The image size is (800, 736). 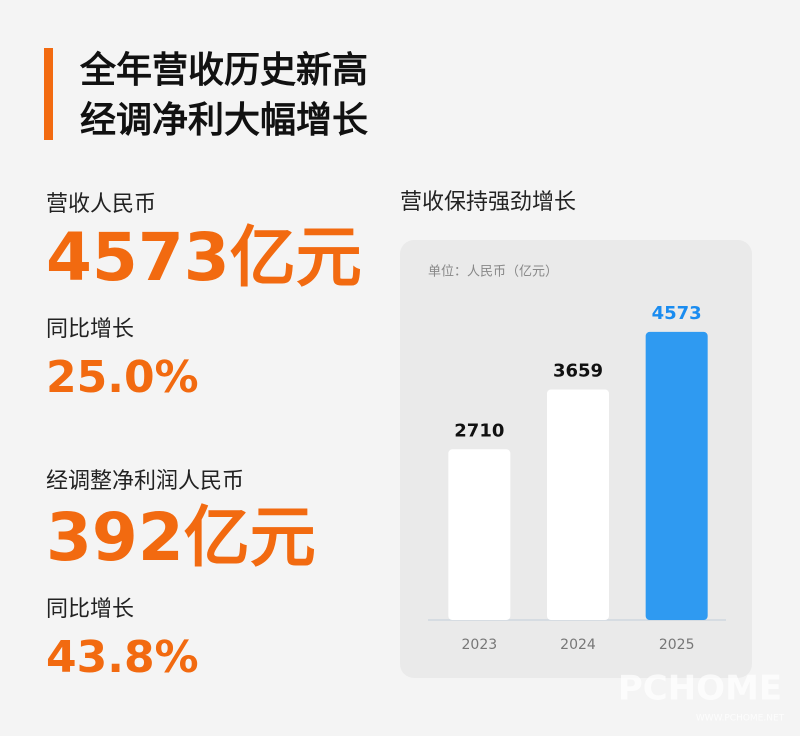 I want to click on chart-title: 营收保持强劲增长, so click(x=488, y=202).